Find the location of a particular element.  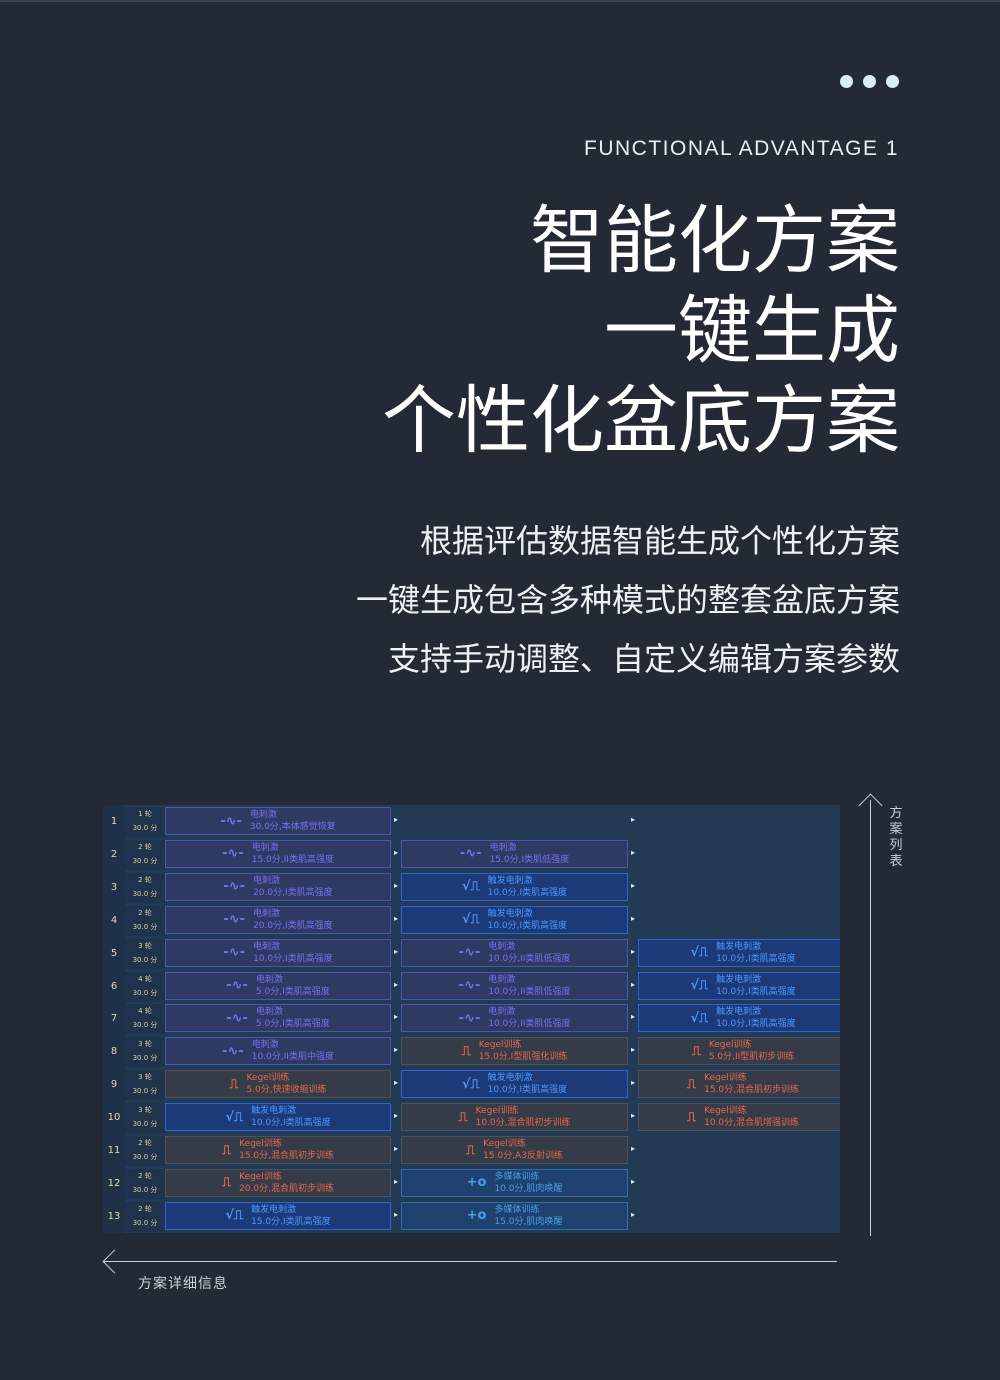

plan-step-estim: -∿- 电刺激 10.0分,I类肌高强度 is located at coordinates (278, 952).